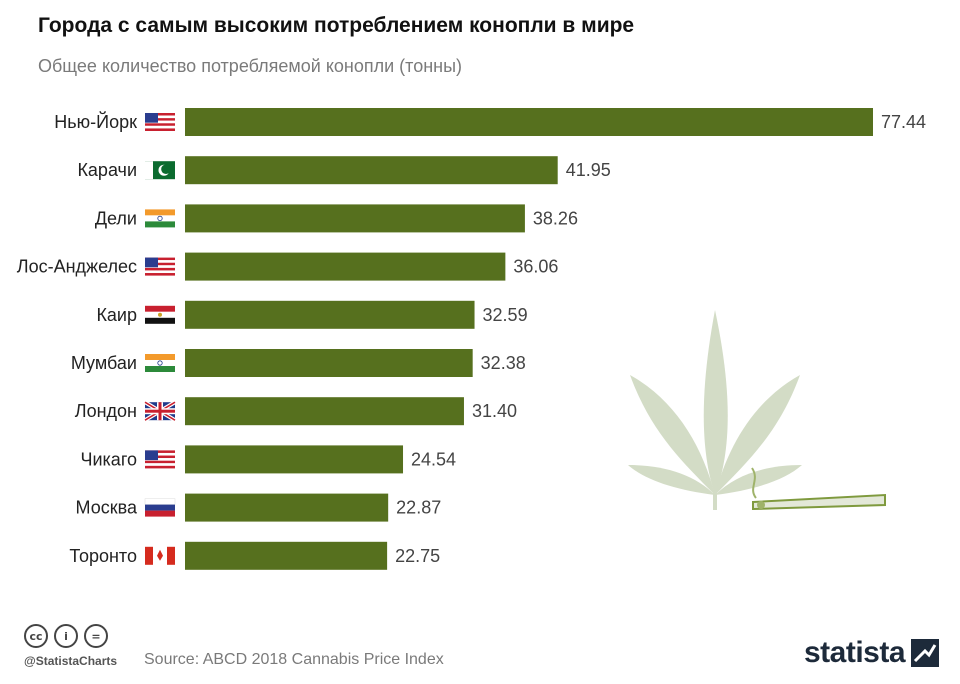 This screenshot has width=960, height=684. Describe the element at coordinates (160, 555) in the screenshot. I see `flag-ca-icon` at that location.